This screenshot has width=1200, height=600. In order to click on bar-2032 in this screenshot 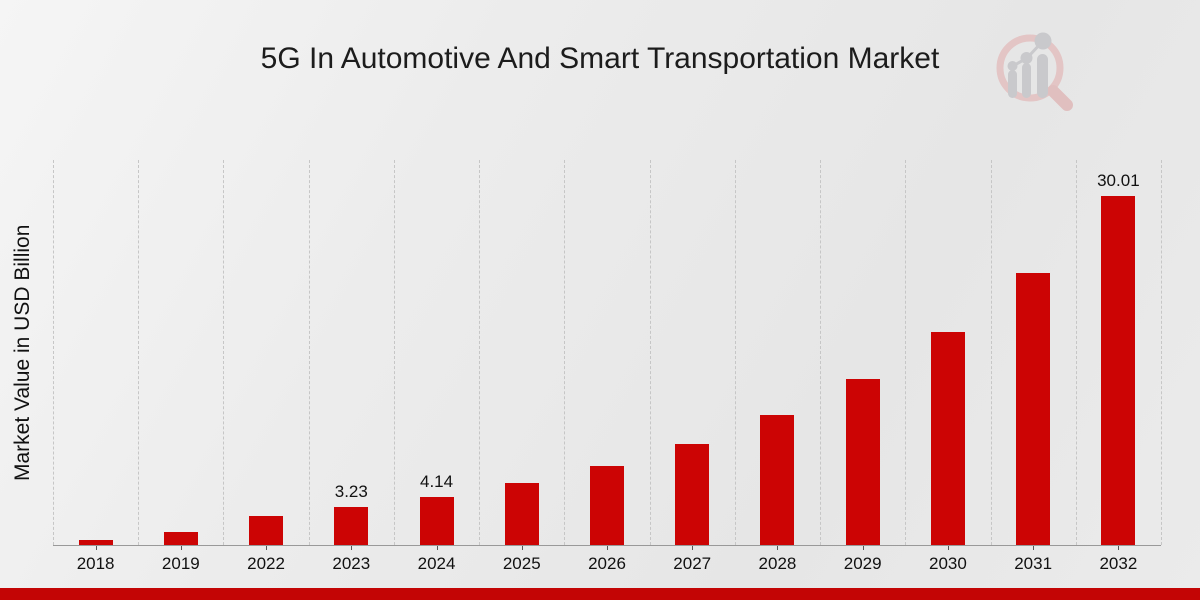, I will do `click(1118, 370)`.